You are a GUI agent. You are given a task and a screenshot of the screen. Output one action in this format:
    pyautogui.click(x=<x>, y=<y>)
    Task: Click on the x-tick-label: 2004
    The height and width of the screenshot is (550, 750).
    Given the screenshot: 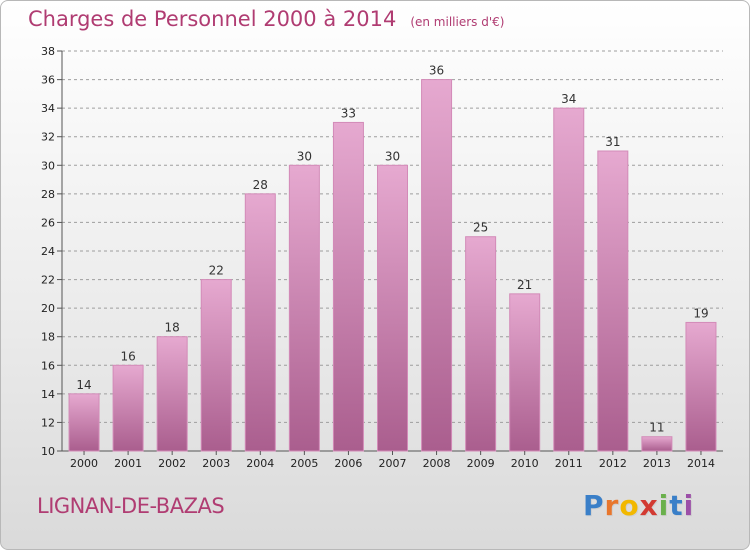 What is the action you would take?
    pyautogui.click(x=260, y=463)
    